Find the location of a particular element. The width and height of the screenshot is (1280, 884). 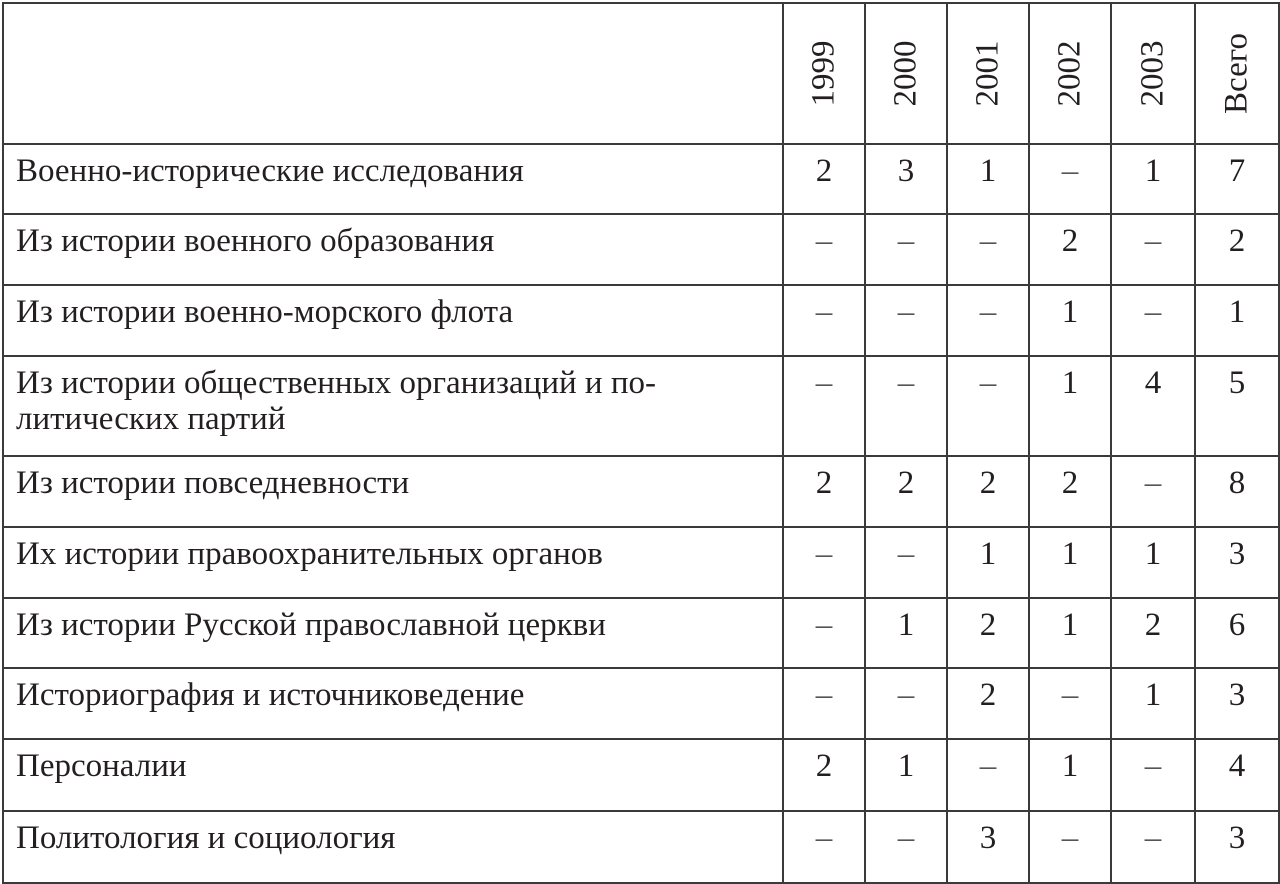

table-row: Военно-исторические исследования 2 3 1–1 7 is located at coordinates (641, 179).